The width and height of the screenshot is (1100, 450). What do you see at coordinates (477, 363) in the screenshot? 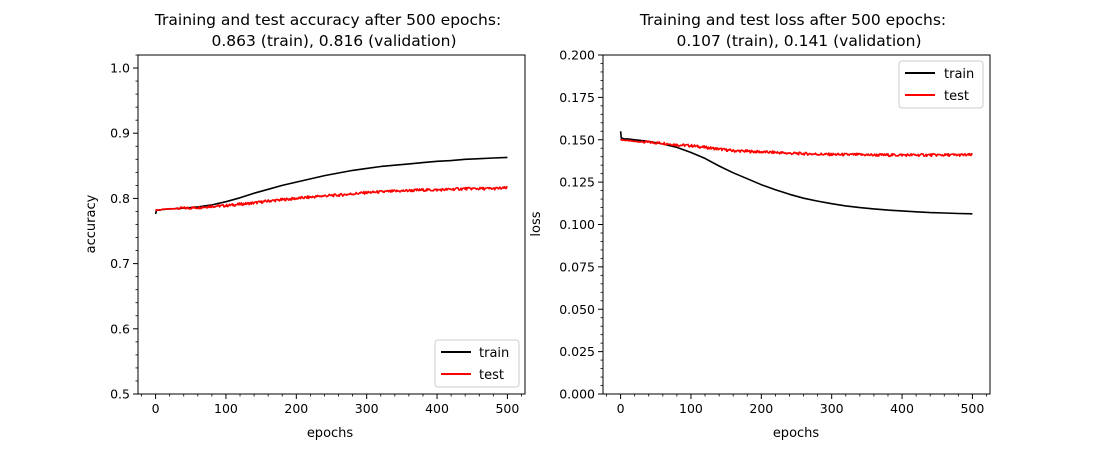
I see `accuracy-legend: train test` at bounding box center [477, 363].